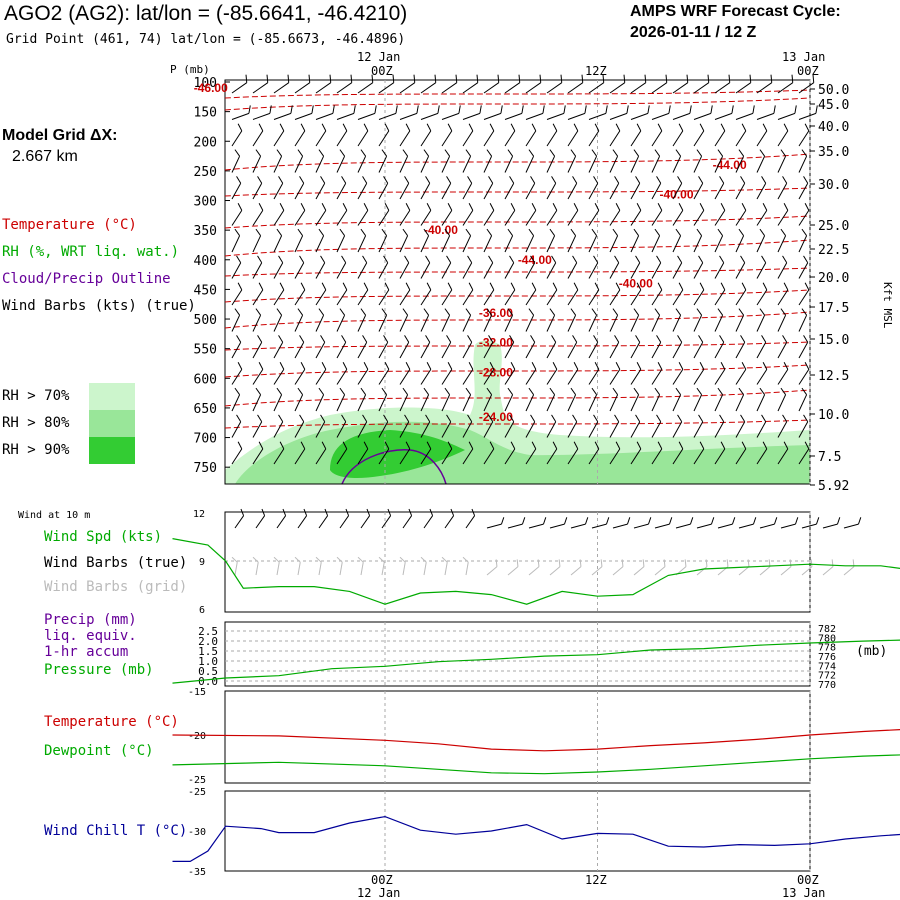 Image resolution: width=900 pixels, height=900 pixels. I want to click on legend-sfc-temperature: Temperature (°C), so click(111, 722).